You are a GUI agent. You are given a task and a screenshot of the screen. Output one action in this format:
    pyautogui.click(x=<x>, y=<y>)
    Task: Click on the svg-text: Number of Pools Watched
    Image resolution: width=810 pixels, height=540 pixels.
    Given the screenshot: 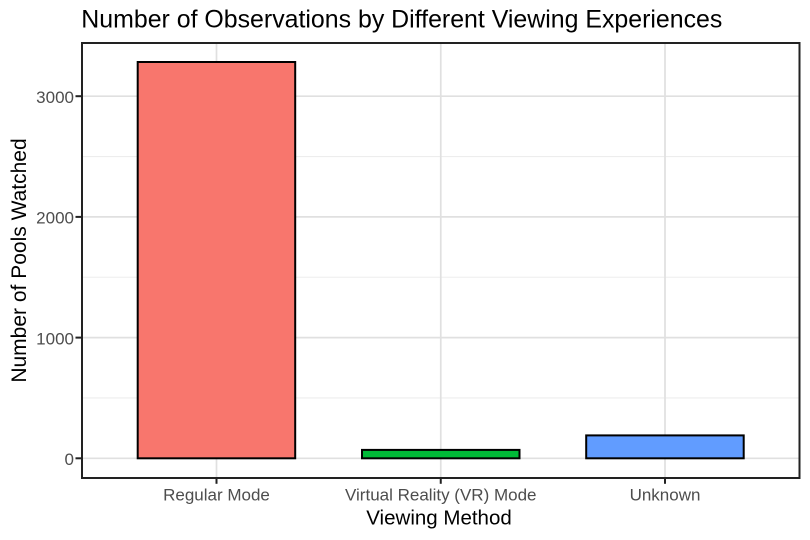 What is the action you would take?
    pyautogui.click(x=19, y=260)
    